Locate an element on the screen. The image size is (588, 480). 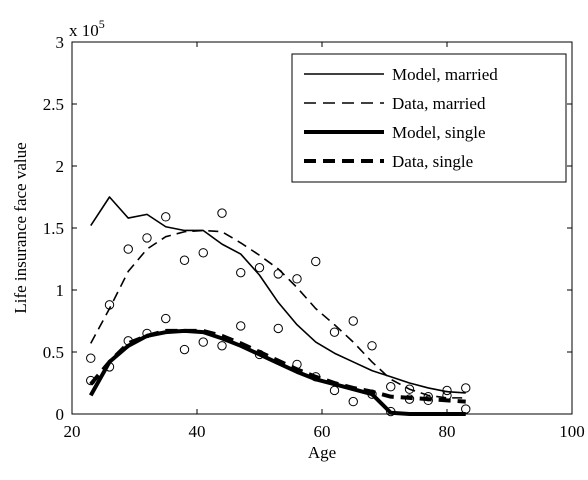
legend-label-2: Data, married is located at coordinates (439, 103).